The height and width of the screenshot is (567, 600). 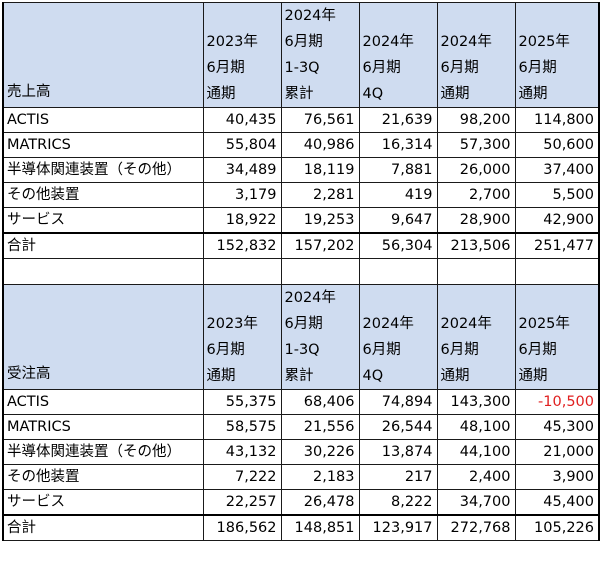 What do you see at coordinates (476, 170) in the screenshot?
I see `value-cell: 26,000` at bounding box center [476, 170].